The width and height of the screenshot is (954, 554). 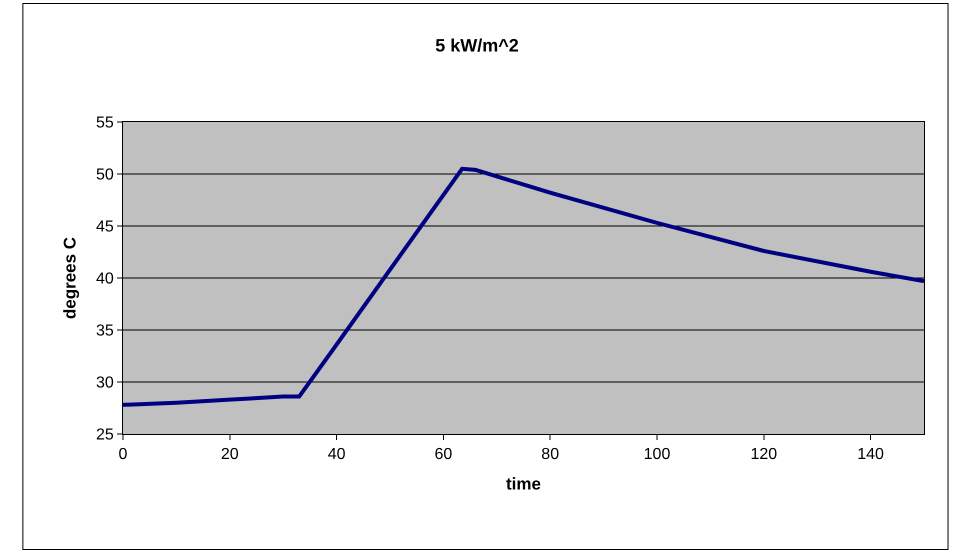 What do you see at coordinates (105, 175) in the screenshot?
I see `y-tick-label: 50` at bounding box center [105, 175].